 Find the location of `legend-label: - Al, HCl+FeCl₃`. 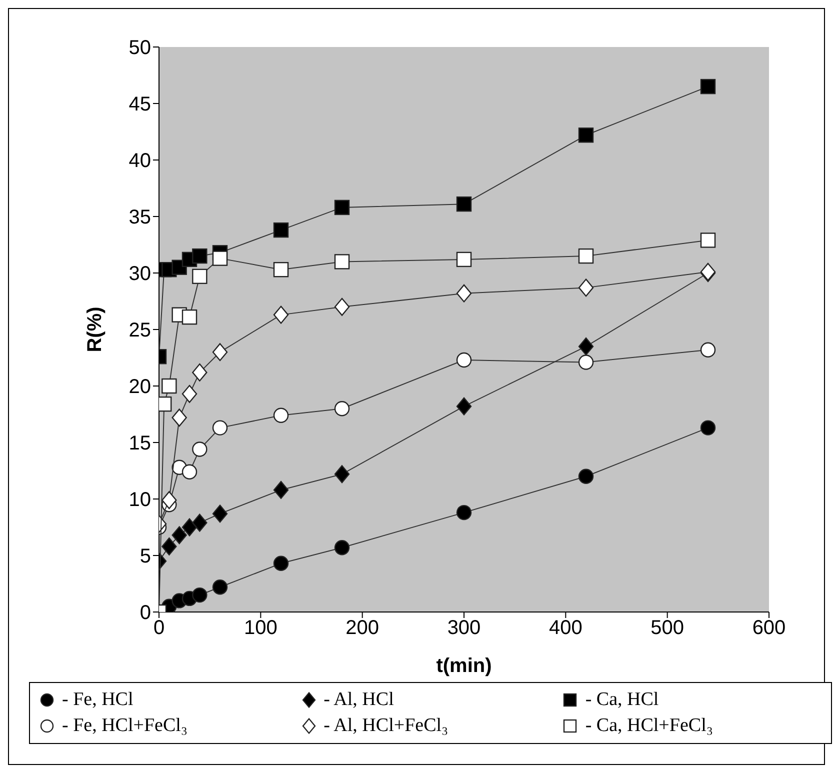

legend-label: - Al, HCl+FeCl₃ is located at coordinates (386, 726).